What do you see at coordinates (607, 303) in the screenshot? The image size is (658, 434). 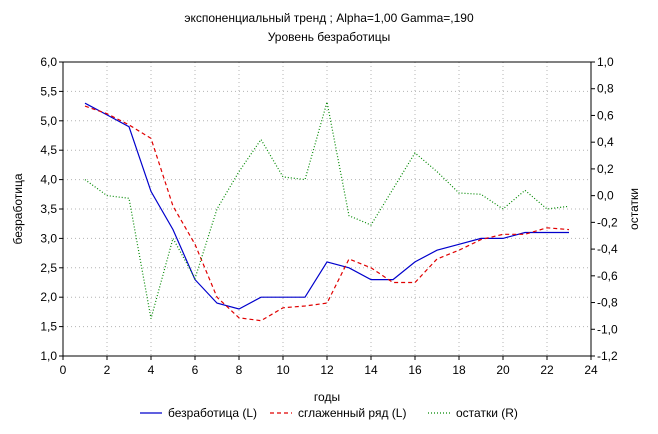 I see `y-tick-label-right: -0,8` at bounding box center [607, 303].